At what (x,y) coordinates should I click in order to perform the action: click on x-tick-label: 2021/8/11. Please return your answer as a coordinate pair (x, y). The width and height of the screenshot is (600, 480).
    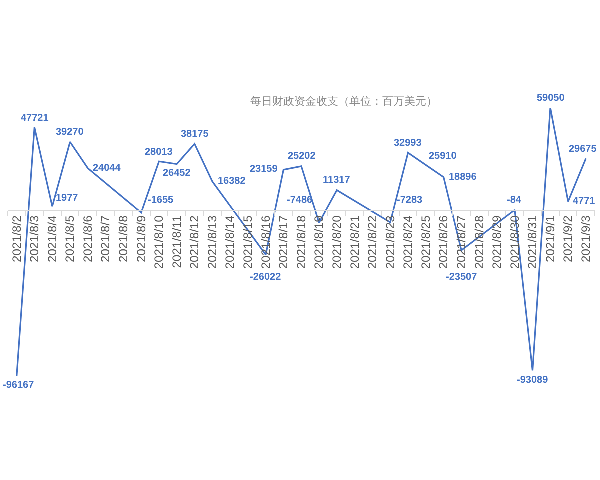
    Looking at the image, I should click on (177, 241).